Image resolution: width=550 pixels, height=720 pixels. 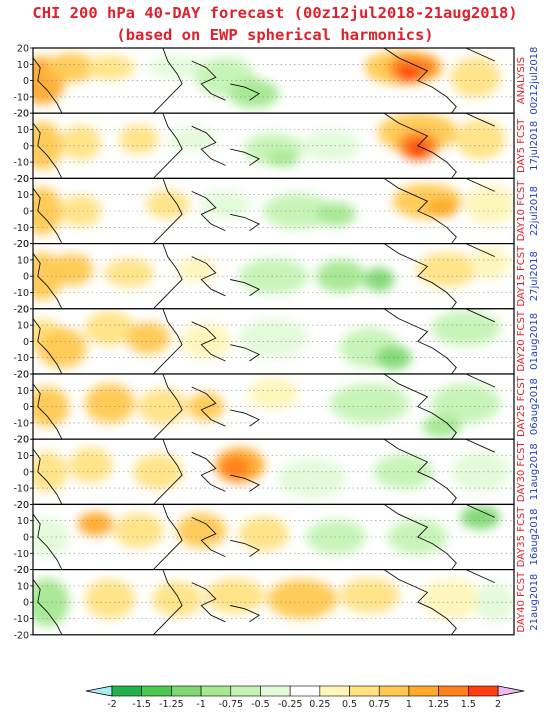 I want to click on panel-date: 16aug2018, so click(x=534, y=537).